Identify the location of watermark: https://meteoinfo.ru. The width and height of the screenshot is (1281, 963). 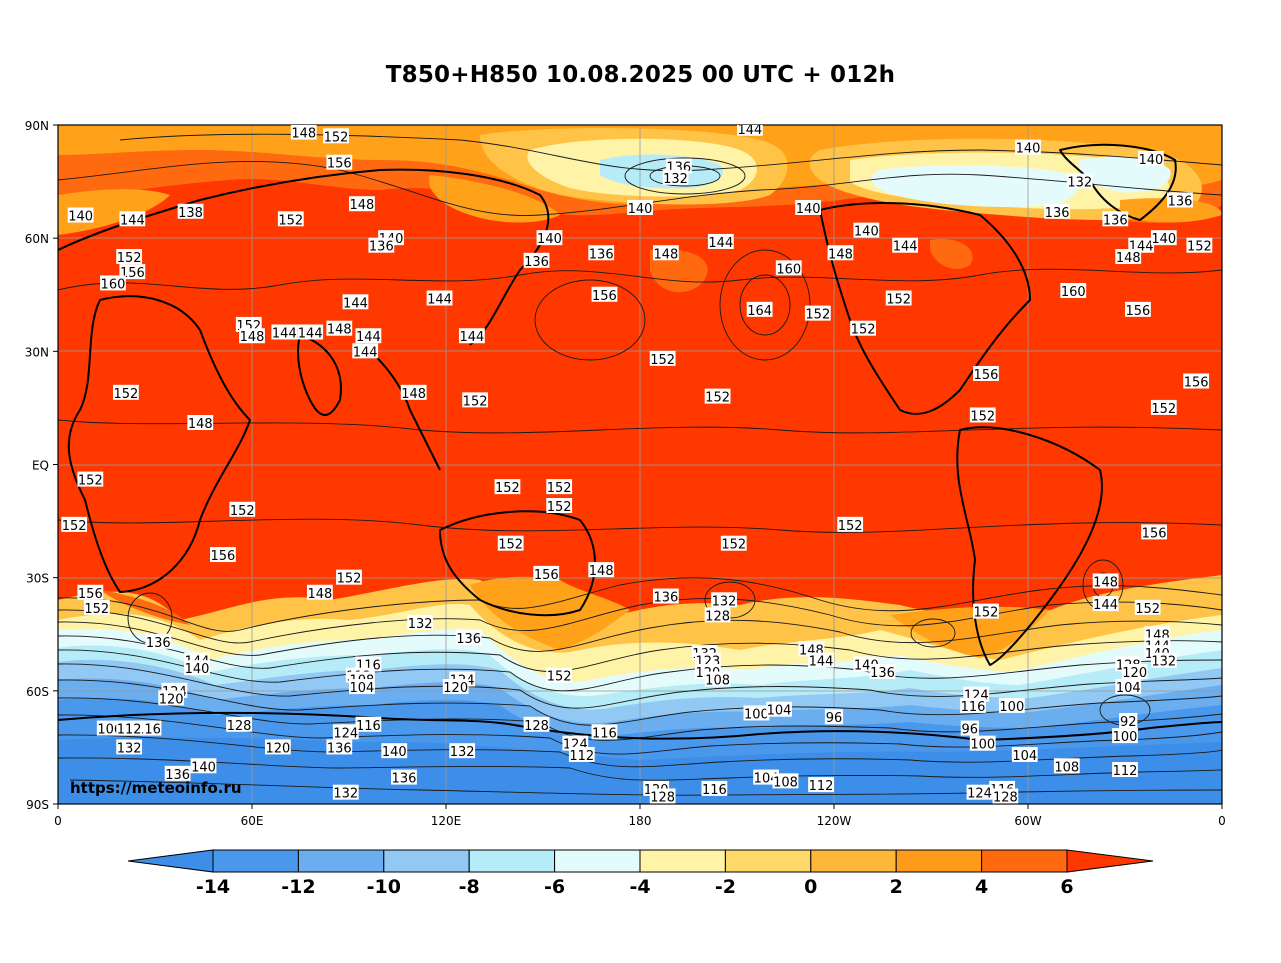
(156, 788).